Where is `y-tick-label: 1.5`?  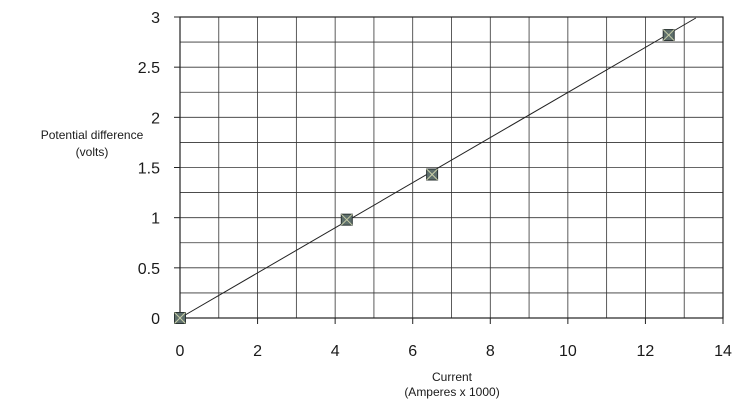 y-tick-label: 1.5 is located at coordinates (149, 169).